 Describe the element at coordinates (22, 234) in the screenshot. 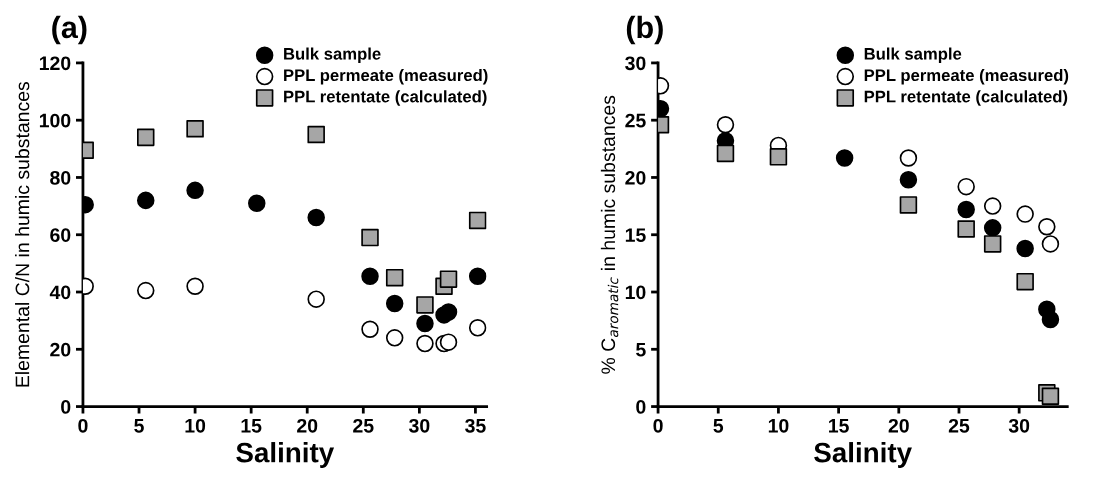

I see `y-axis-title: Elemental C/N in humic substances` at that location.